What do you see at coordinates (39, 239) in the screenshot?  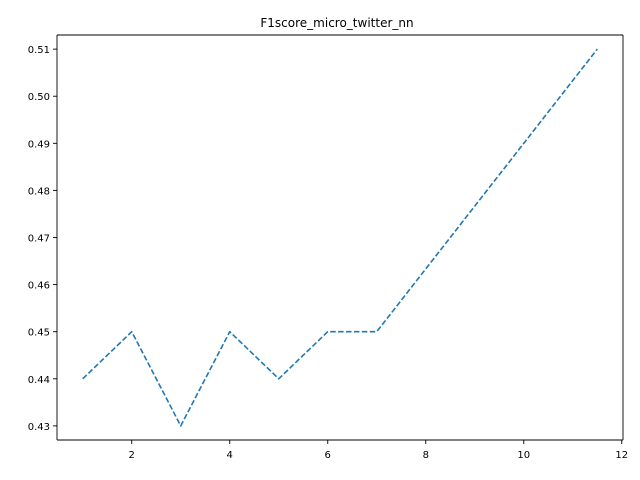 I see `y-tick-label: 0.47` at bounding box center [39, 239].